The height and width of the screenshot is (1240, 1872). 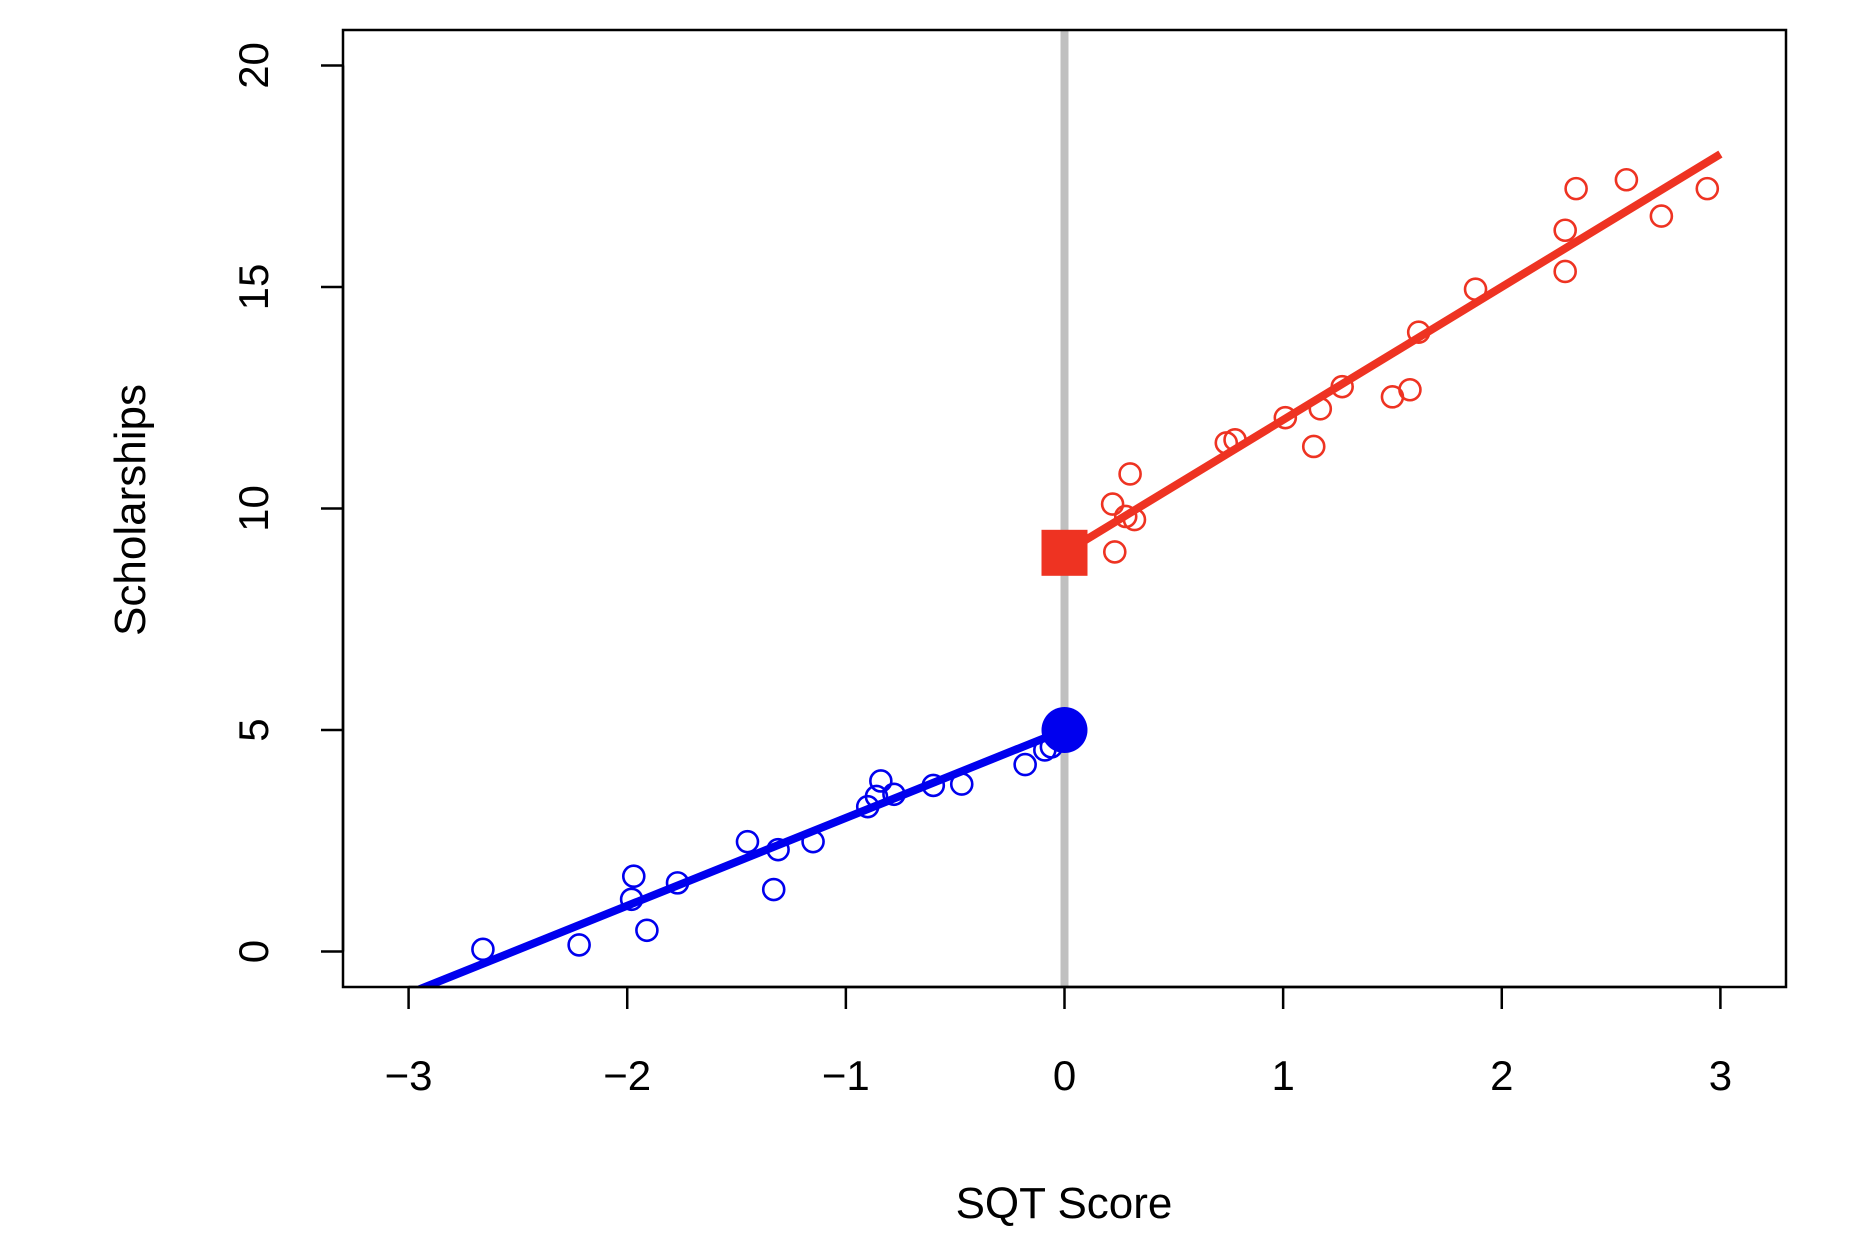 I want to click on y-tick-label: 20, so click(x=253, y=65).